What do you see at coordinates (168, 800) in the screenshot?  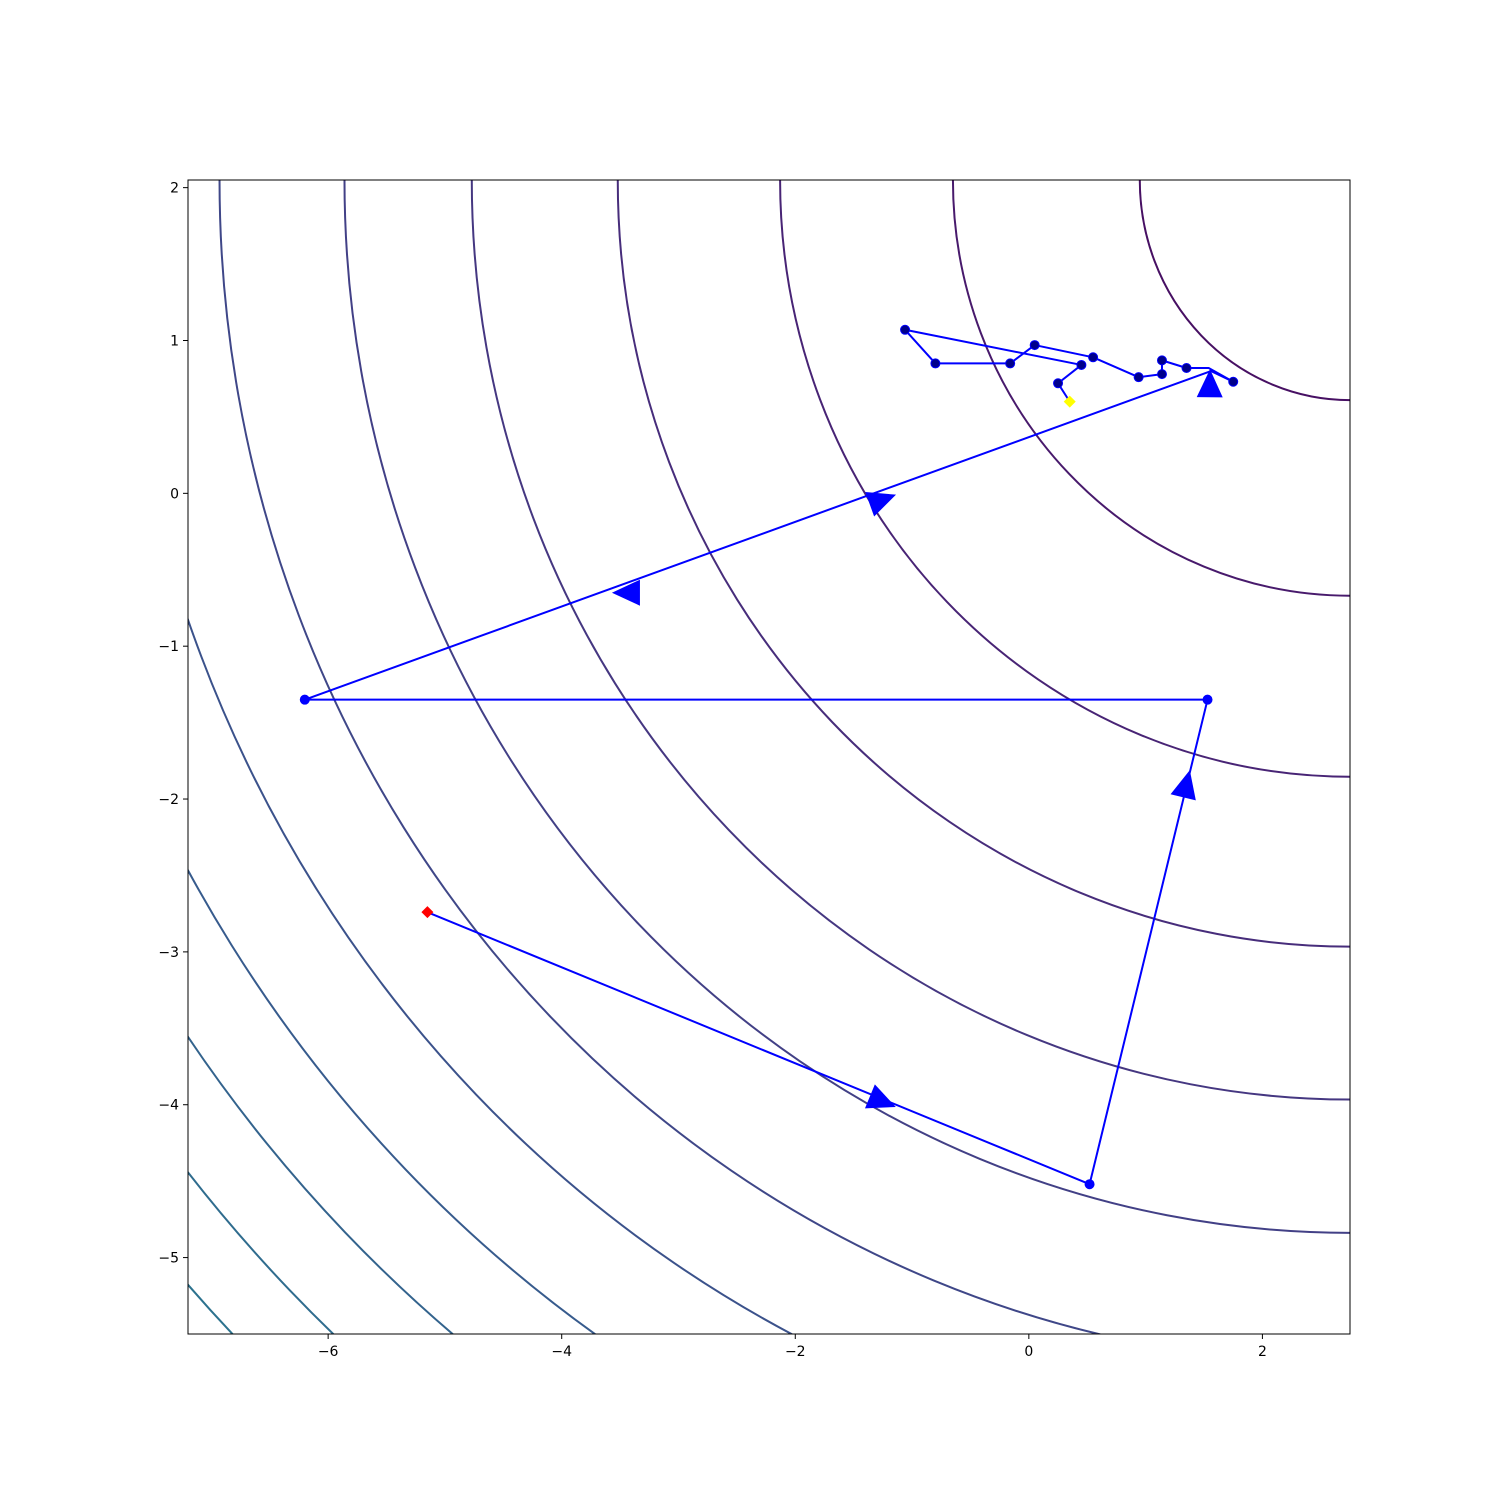 I see `y-tick-label: −2` at bounding box center [168, 800].